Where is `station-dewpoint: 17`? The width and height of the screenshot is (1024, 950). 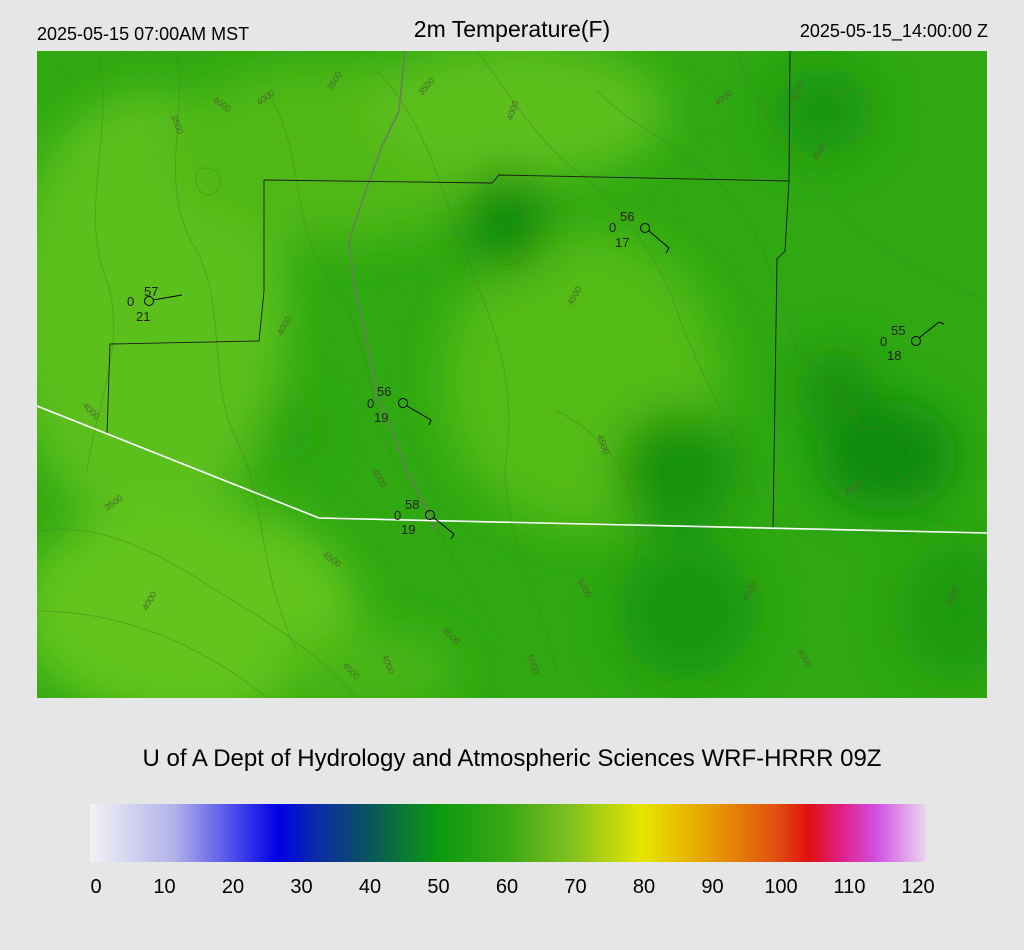
station-dewpoint: 17 is located at coordinates (622, 242).